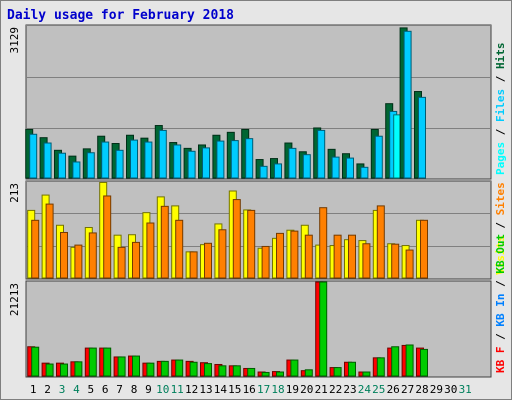 This screenshot has width=512, height=401. Describe the element at coordinates (177, 389) in the screenshot. I see `x-tick-label: 11` at that location.